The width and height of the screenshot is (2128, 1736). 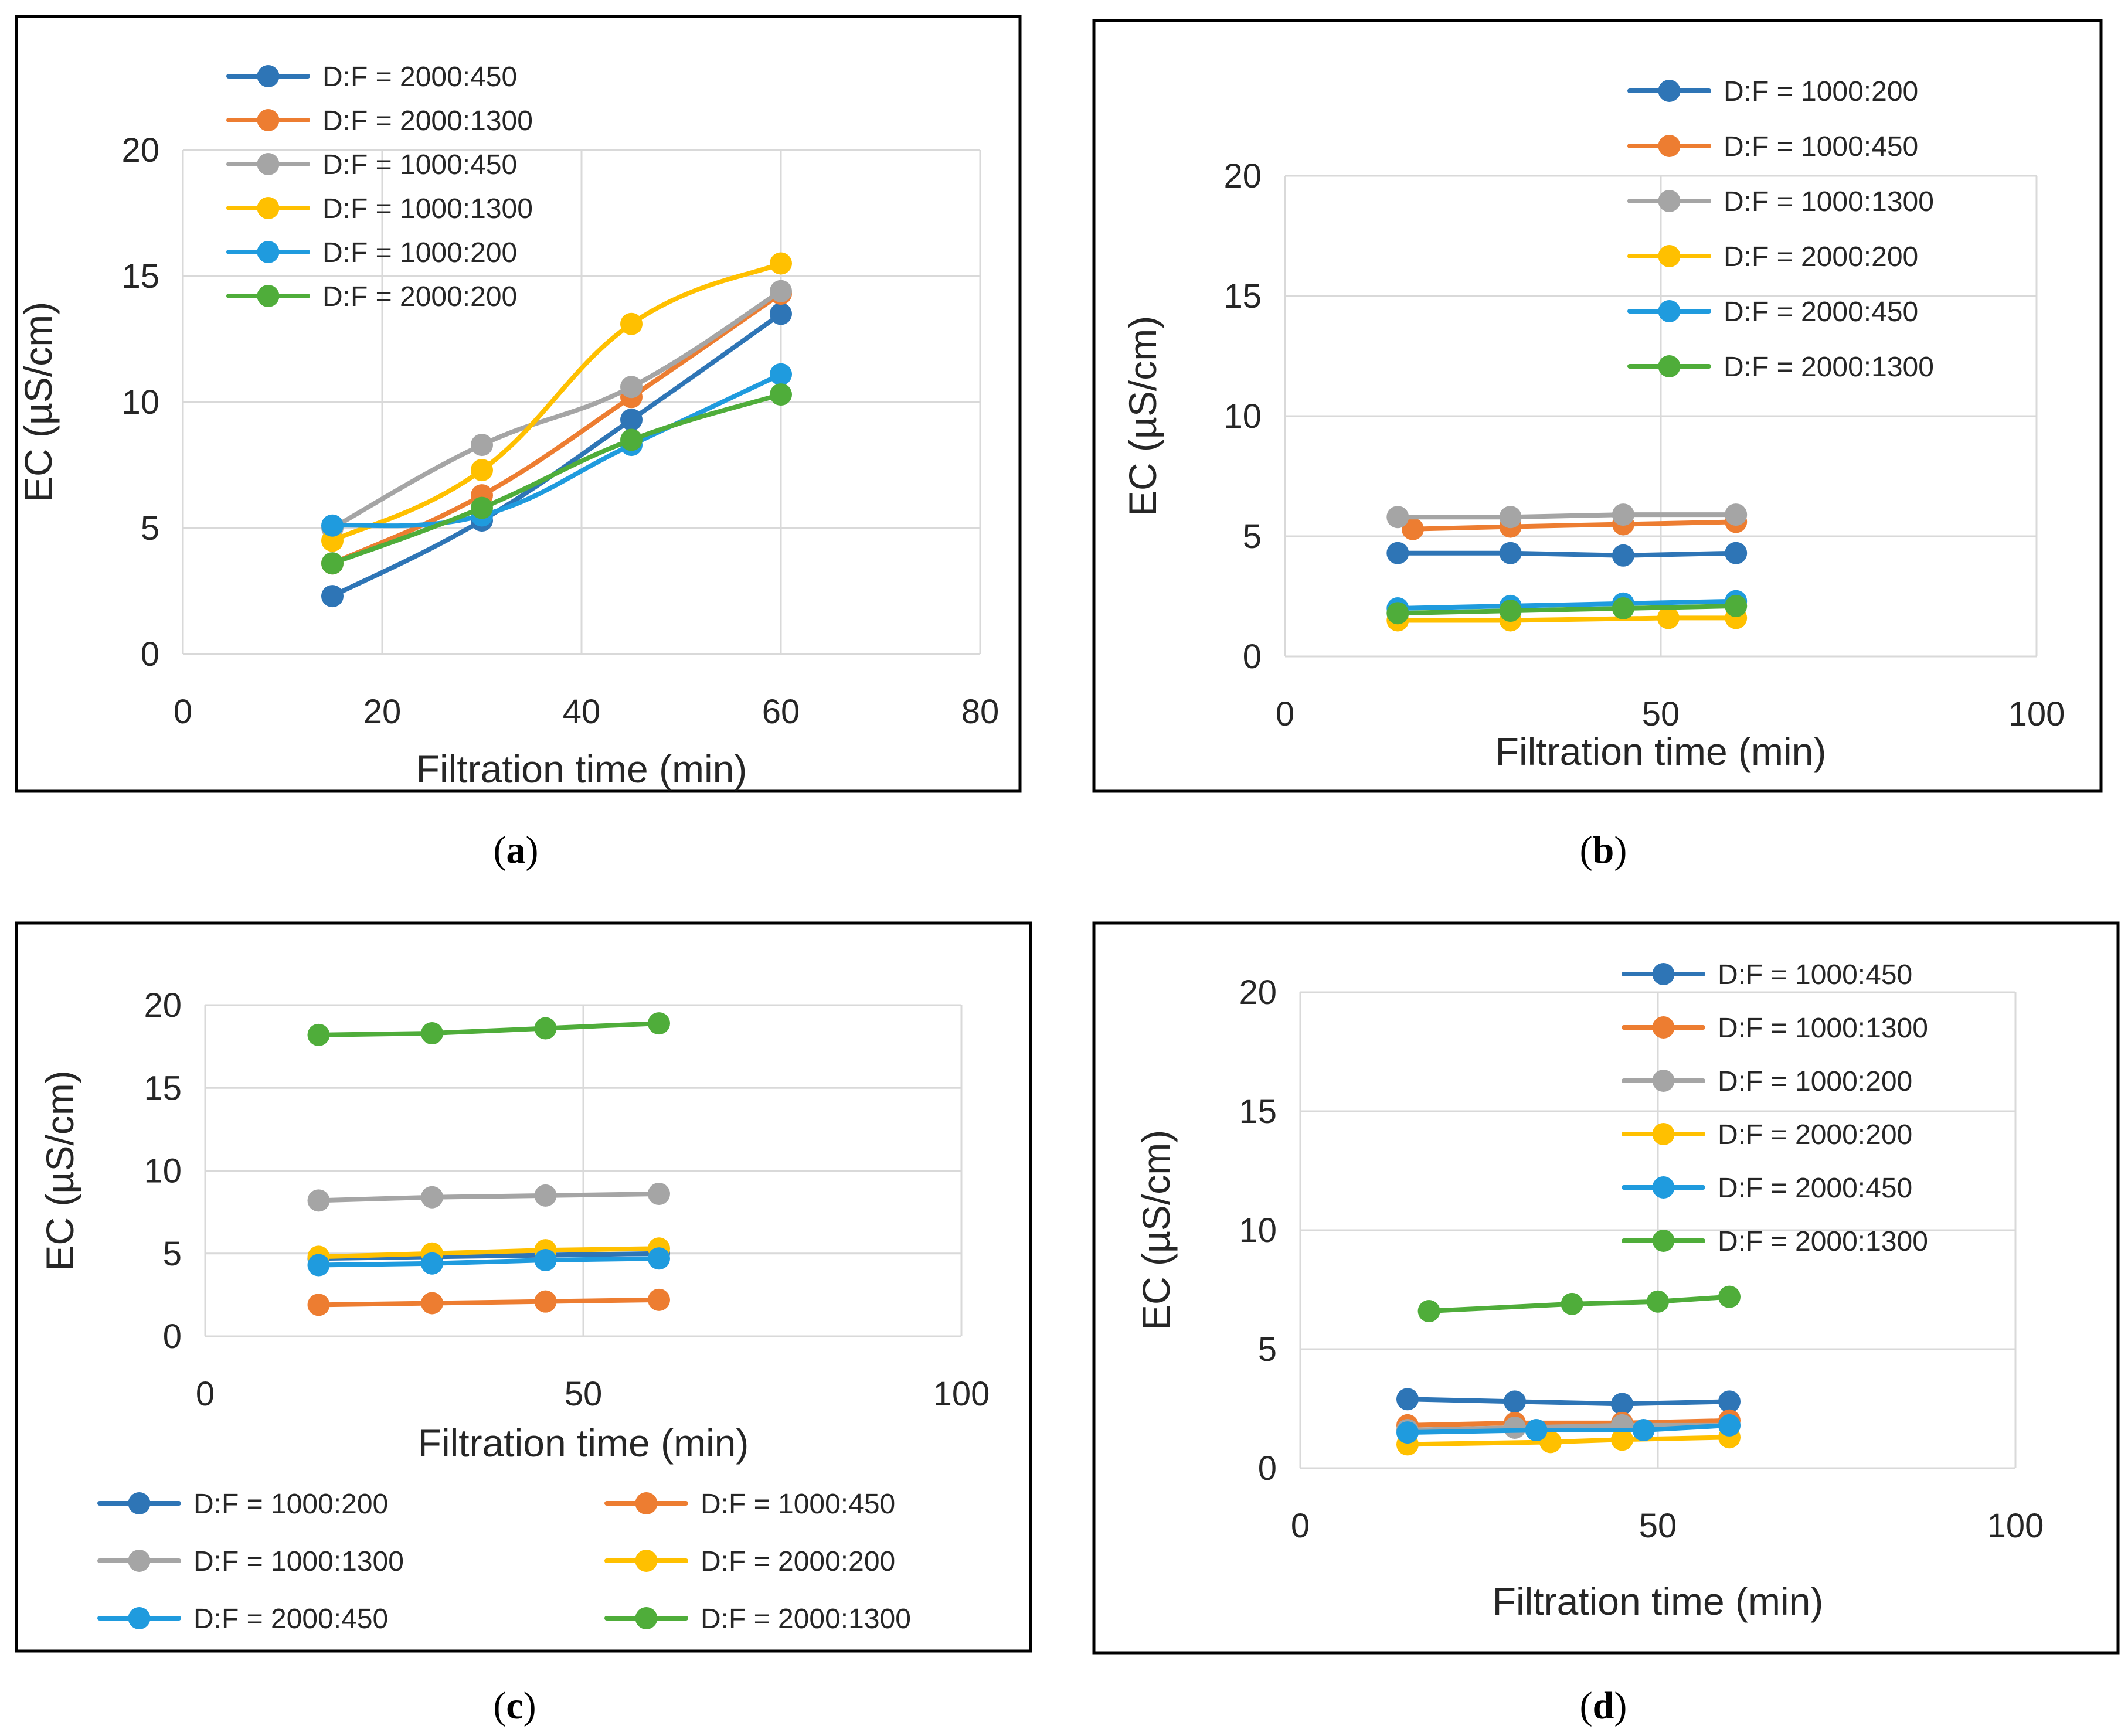 I want to click on legend-entry: D:F = 2000:200, so click(x=1767, y=1134).